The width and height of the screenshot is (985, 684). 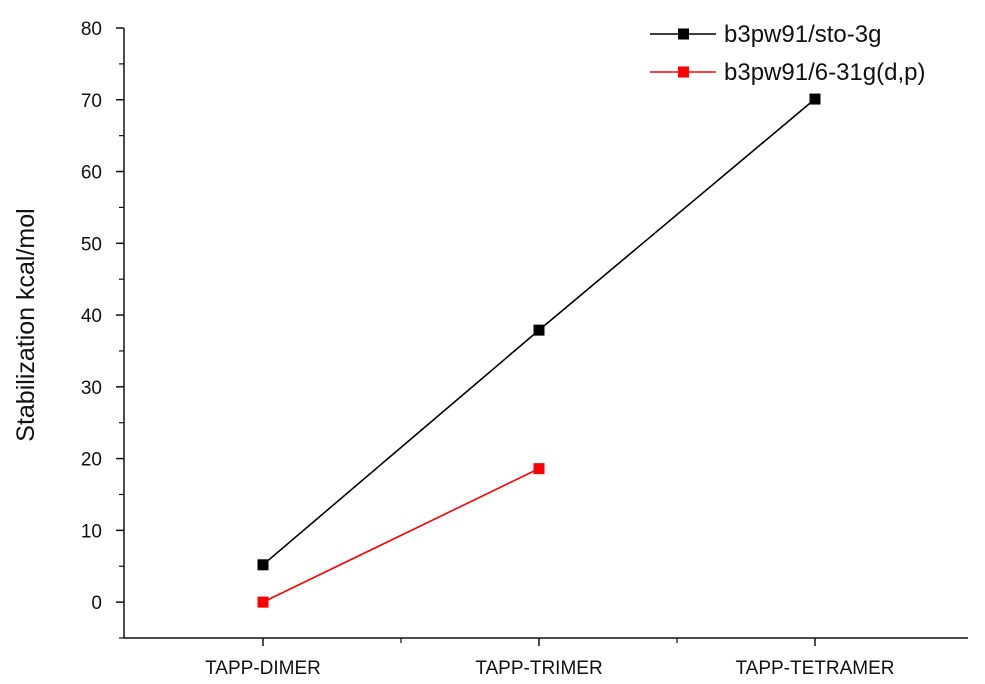 What do you see at coordinates (538, 668) in the screenshot?
I see `x-tick-label: TAPP-TRIMER` at bounding box center [538, 668].